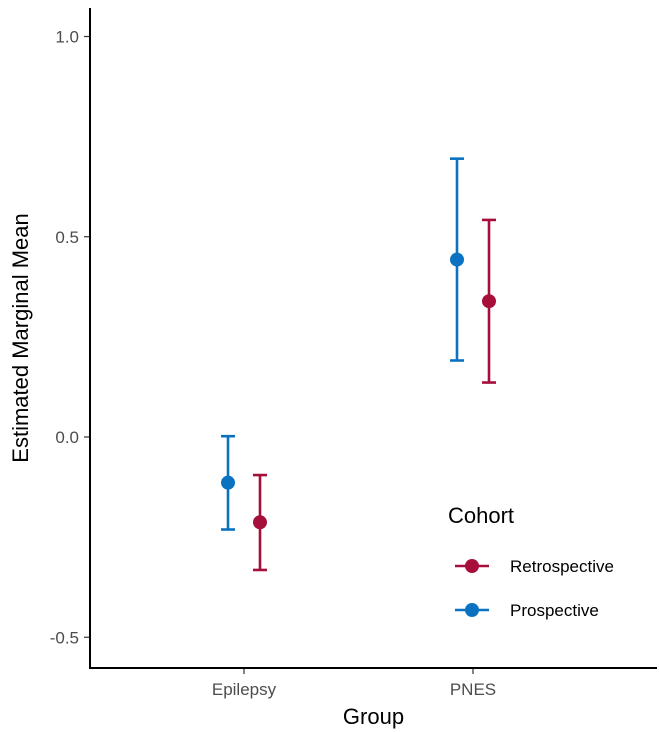  What do you see at coordinates (64, 637) in the screenshot?
I see `y-tick-label: -0.5` at bounding box center [64, 637].